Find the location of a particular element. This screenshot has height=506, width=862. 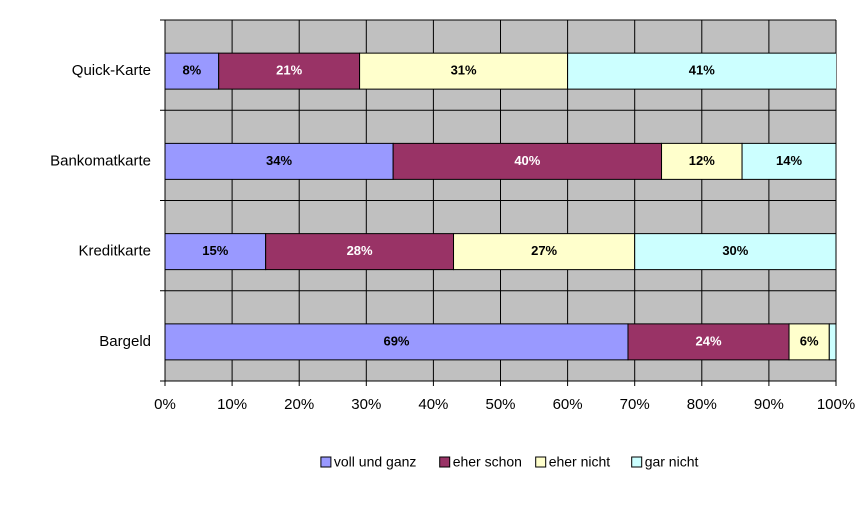

value-label: 14% is located at coordinates (789, 160).